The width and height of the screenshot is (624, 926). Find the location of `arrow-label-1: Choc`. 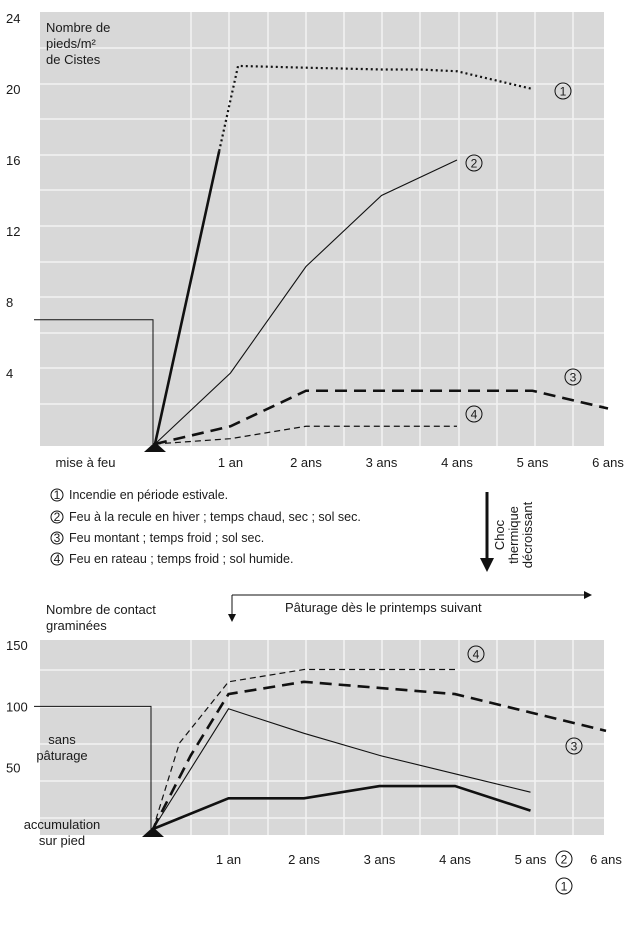

arrow-label-1: Choc is located at coordinates (499, 534).